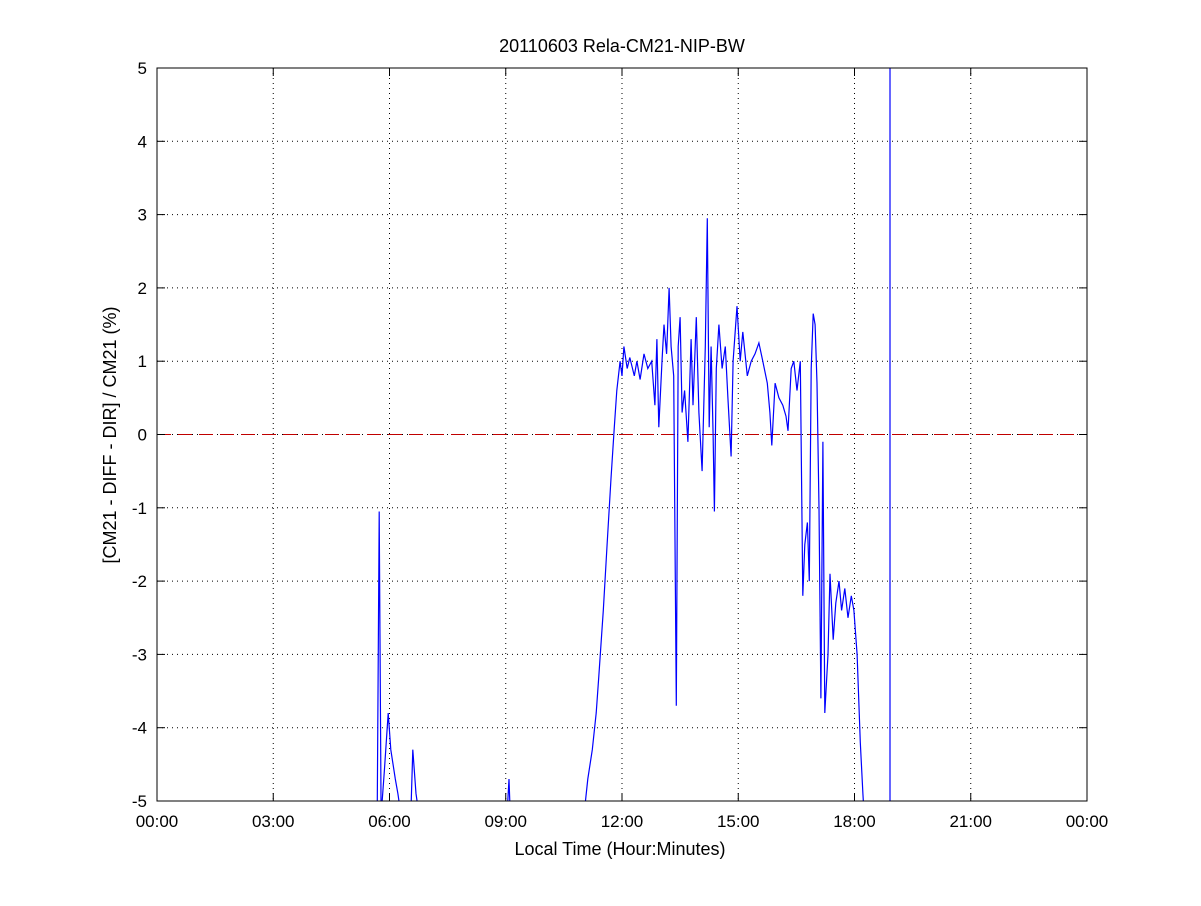 The height and width of the screenshot is (906, 1201). What do you see at coordinates (622, 821) in the screenshot?
I see `x-tick-label: 12:00` at bounding box center [622, 821].